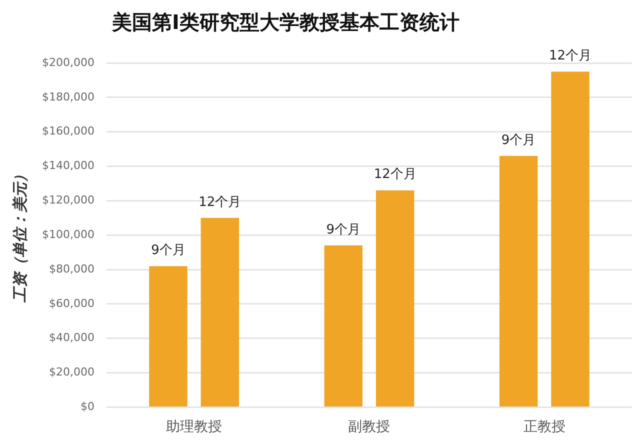  I want to click on series-label: 9个月, so click(168, 250).